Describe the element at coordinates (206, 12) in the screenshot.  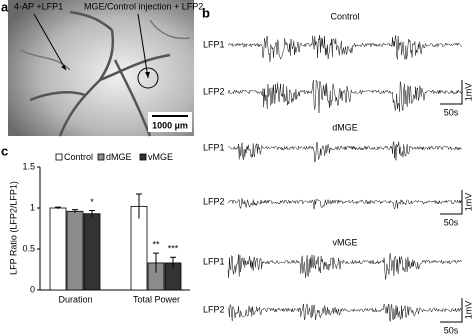
I see `panel-label: b` at that location.